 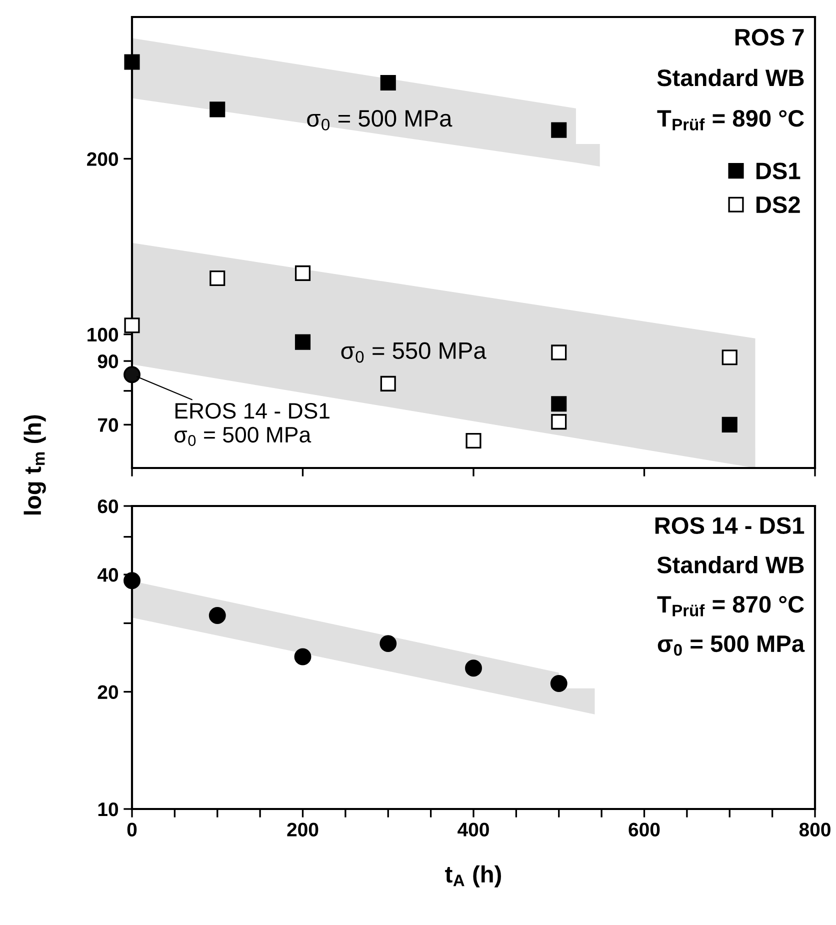 I want to click on annotation: ROS 14 - DS1, so click(x=729, y=525).